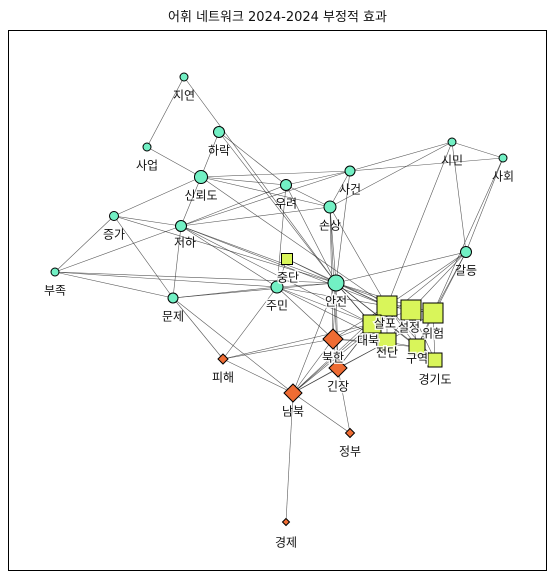 The image size is (555, 576). I want to click on edge-simin-galdeung, so click(459, 197).